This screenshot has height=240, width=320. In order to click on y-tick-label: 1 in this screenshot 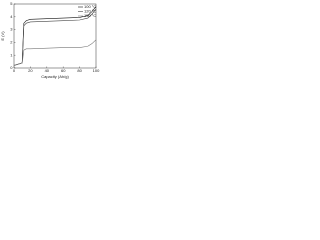, I will do `click(11, 54)`.